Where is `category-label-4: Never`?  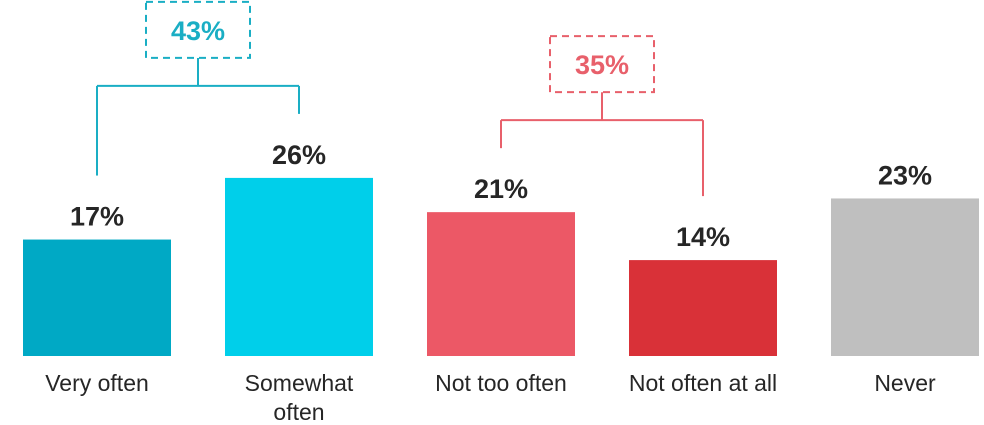
category-label-4: Never is located at coordinates (905, 383).